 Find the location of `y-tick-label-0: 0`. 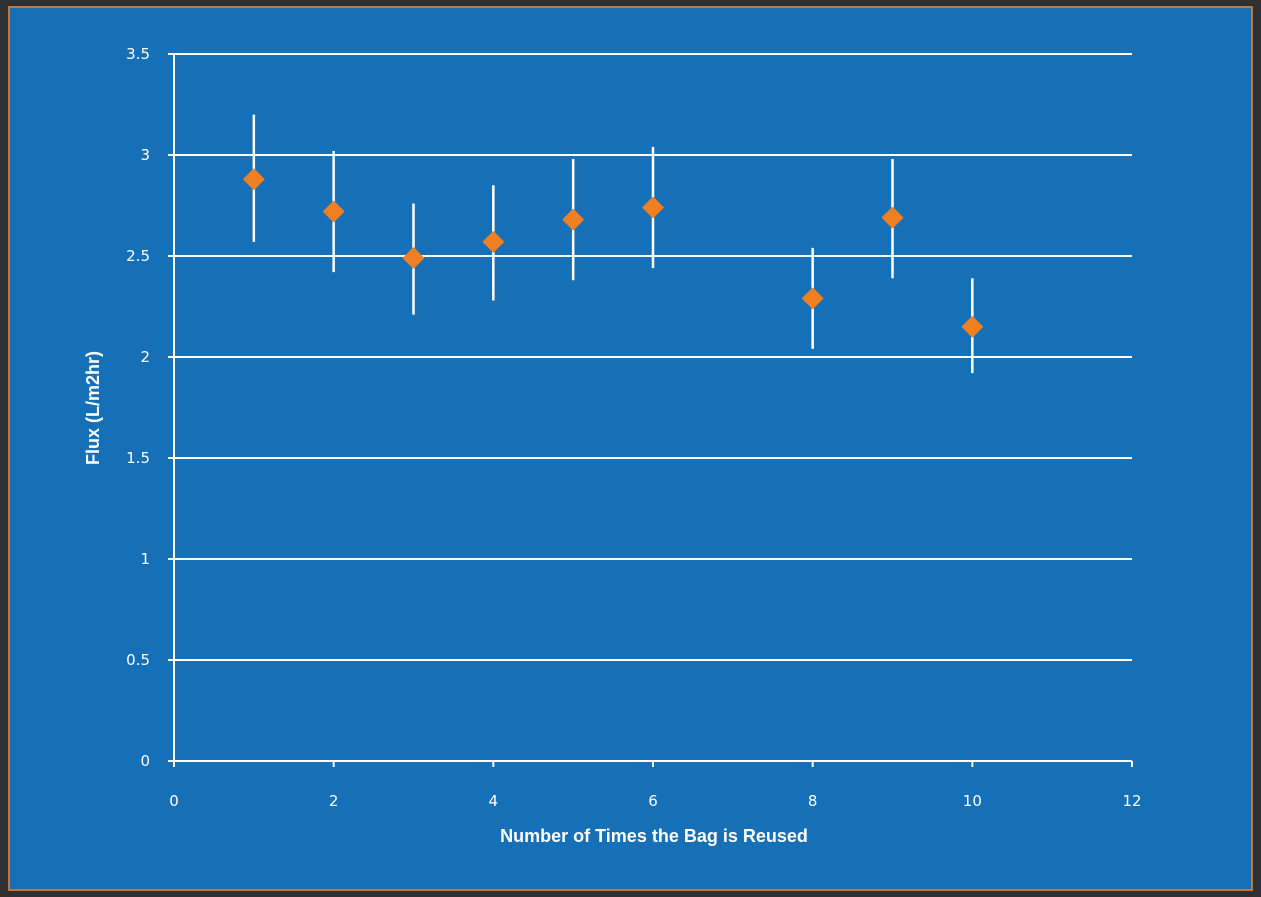

y-tick-label-0: 0 is located at coordinates (145, 761).